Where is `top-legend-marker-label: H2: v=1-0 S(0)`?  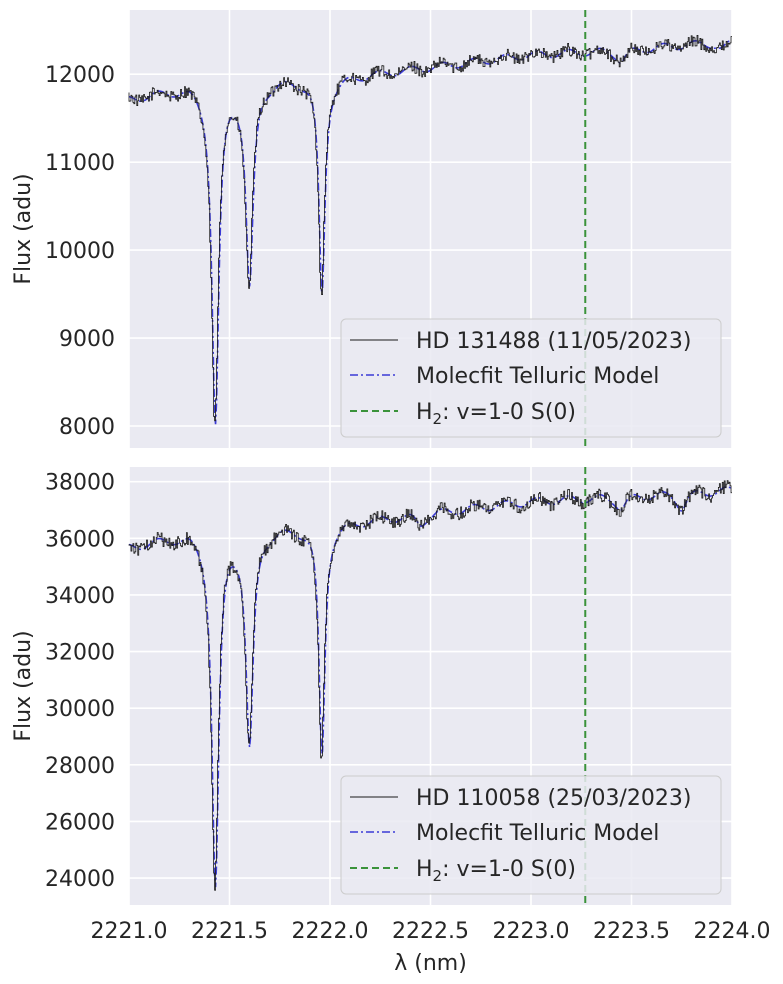
top-legend-marker-label: H2: v=1-0 S(0) is located at coordinates (496, 414).